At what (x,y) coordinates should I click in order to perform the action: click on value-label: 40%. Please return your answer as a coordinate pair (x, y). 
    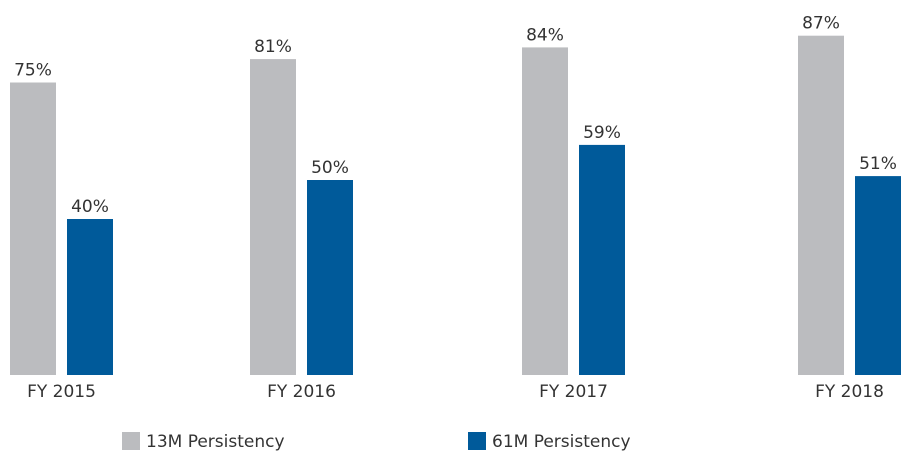
    Looking at the image, I should click on (90, 207).